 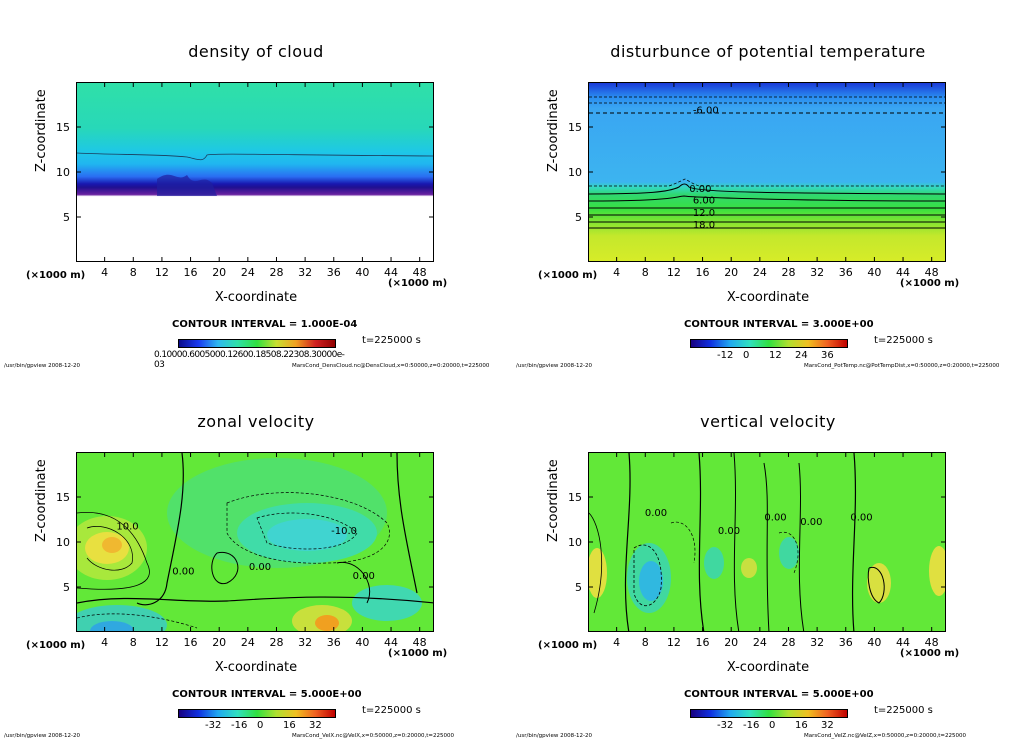 I want to click on contour-labels: 0.00 0.00 0.00 0.00 0.00, so click(x=759, y=522).